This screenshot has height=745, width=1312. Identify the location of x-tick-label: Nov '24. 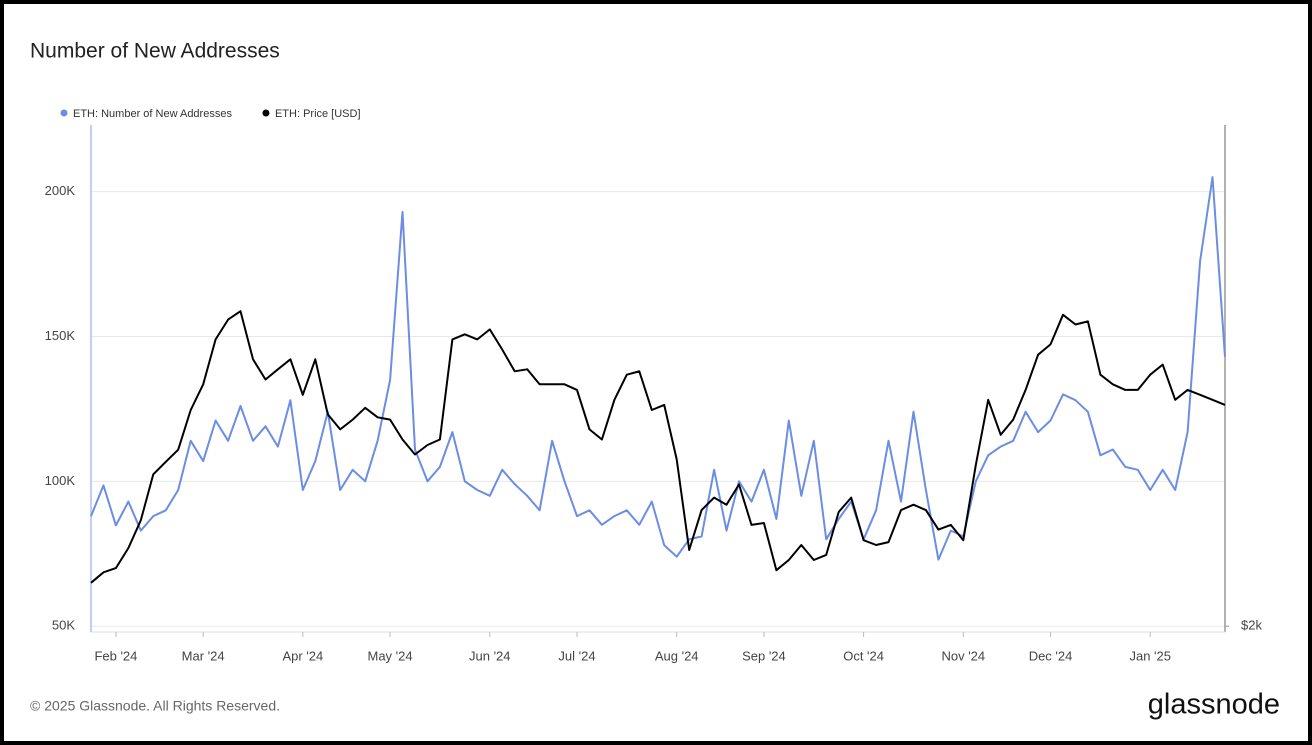
(963, 655).